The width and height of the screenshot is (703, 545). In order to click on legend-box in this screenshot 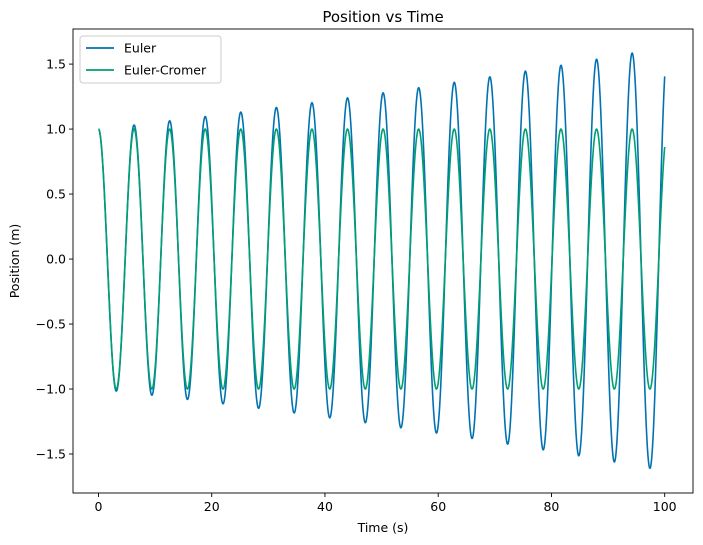, I will do `click(150, 59)`.